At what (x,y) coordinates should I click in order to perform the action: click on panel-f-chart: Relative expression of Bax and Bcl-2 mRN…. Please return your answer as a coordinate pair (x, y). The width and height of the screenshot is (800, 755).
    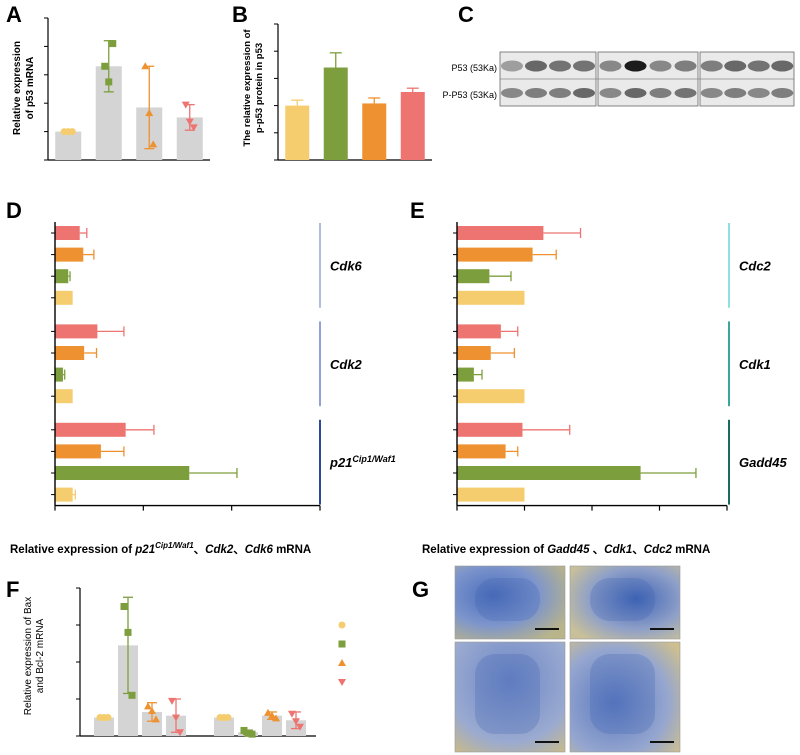
    Looking at the image, I should click on (184, 662).